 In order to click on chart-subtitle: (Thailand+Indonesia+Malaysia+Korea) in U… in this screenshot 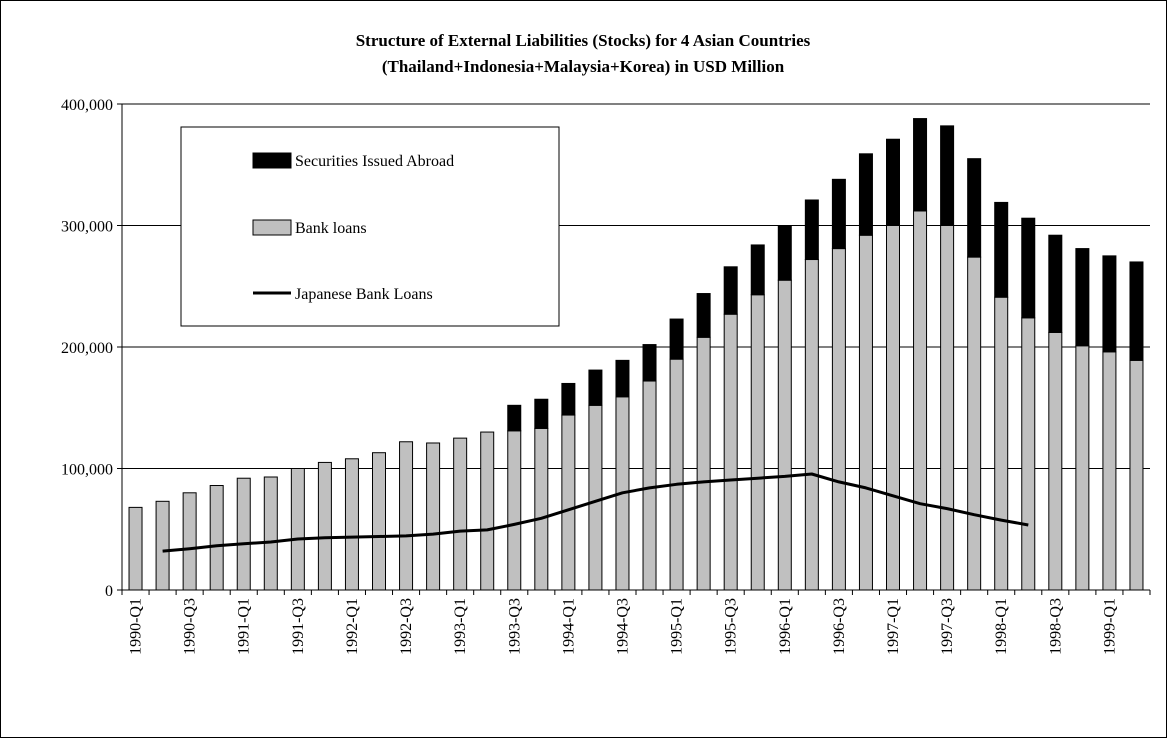, I will do `click(583, 66)`.